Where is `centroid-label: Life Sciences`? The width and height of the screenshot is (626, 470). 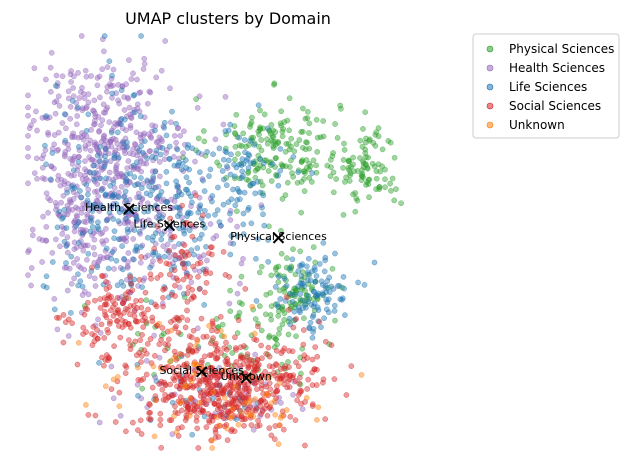
centroid-label: Life Sciences is located at coordinates (170, 224).